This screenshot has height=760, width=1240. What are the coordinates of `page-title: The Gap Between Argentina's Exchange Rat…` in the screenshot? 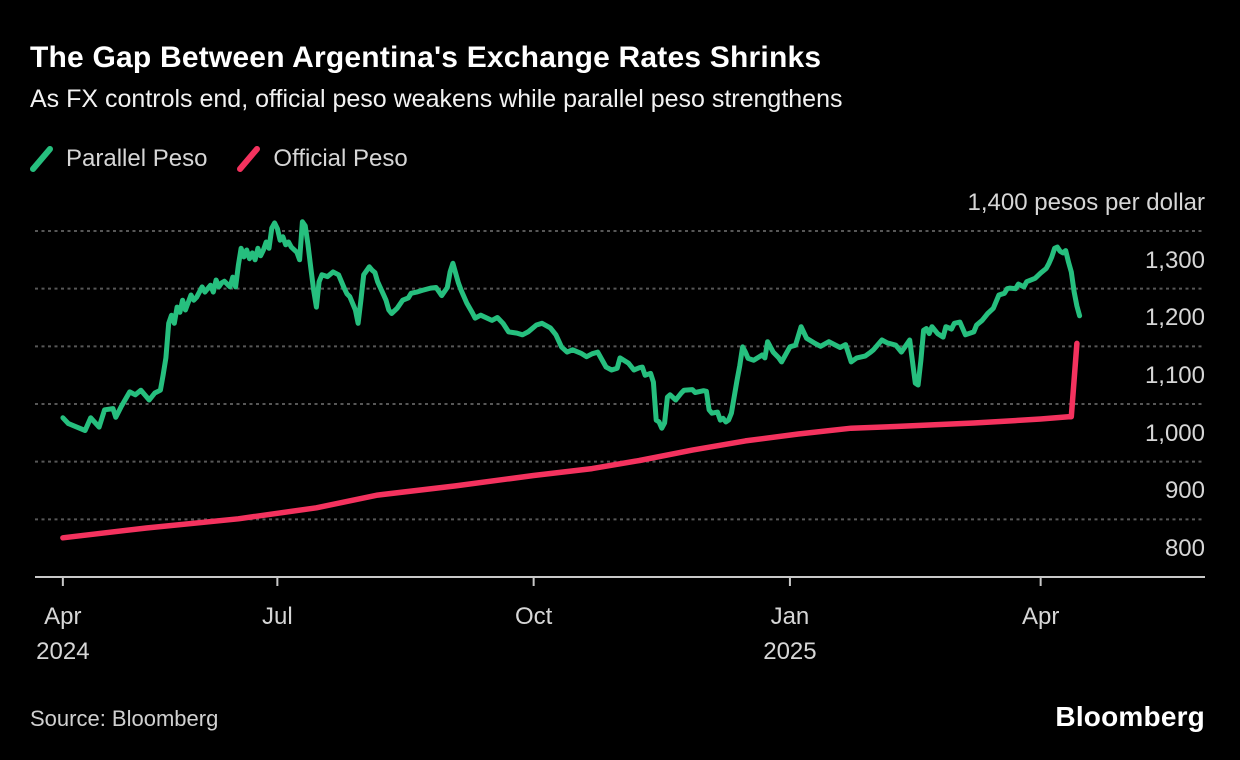 It's located at (426, 57).